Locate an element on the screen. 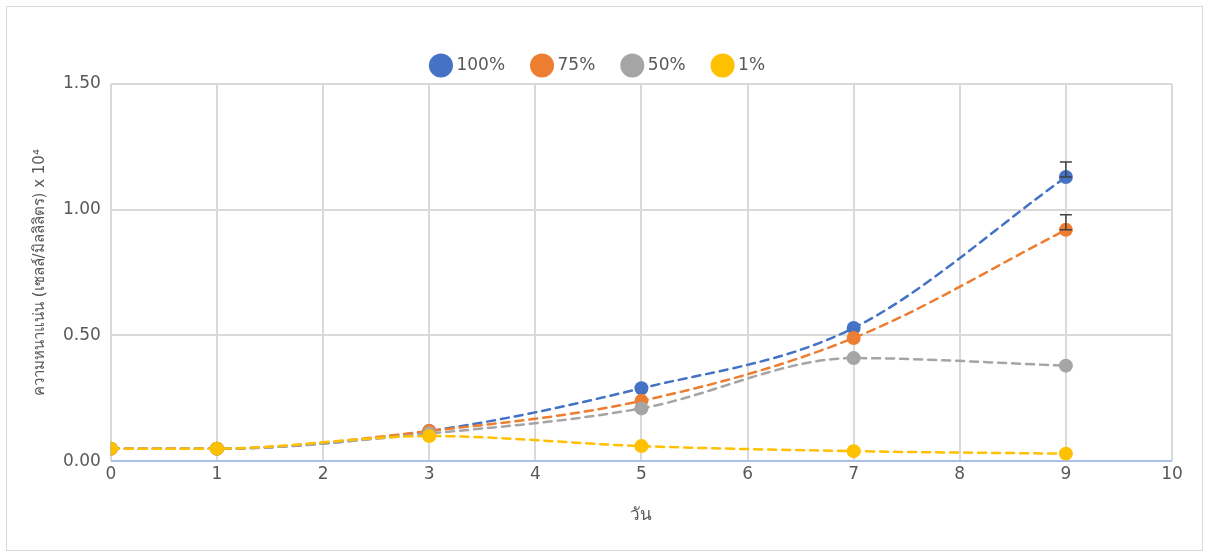 The width and height of the screenshot is (1209, 557). y-tick-label: 1.00 is located at coordinates (81, 208).